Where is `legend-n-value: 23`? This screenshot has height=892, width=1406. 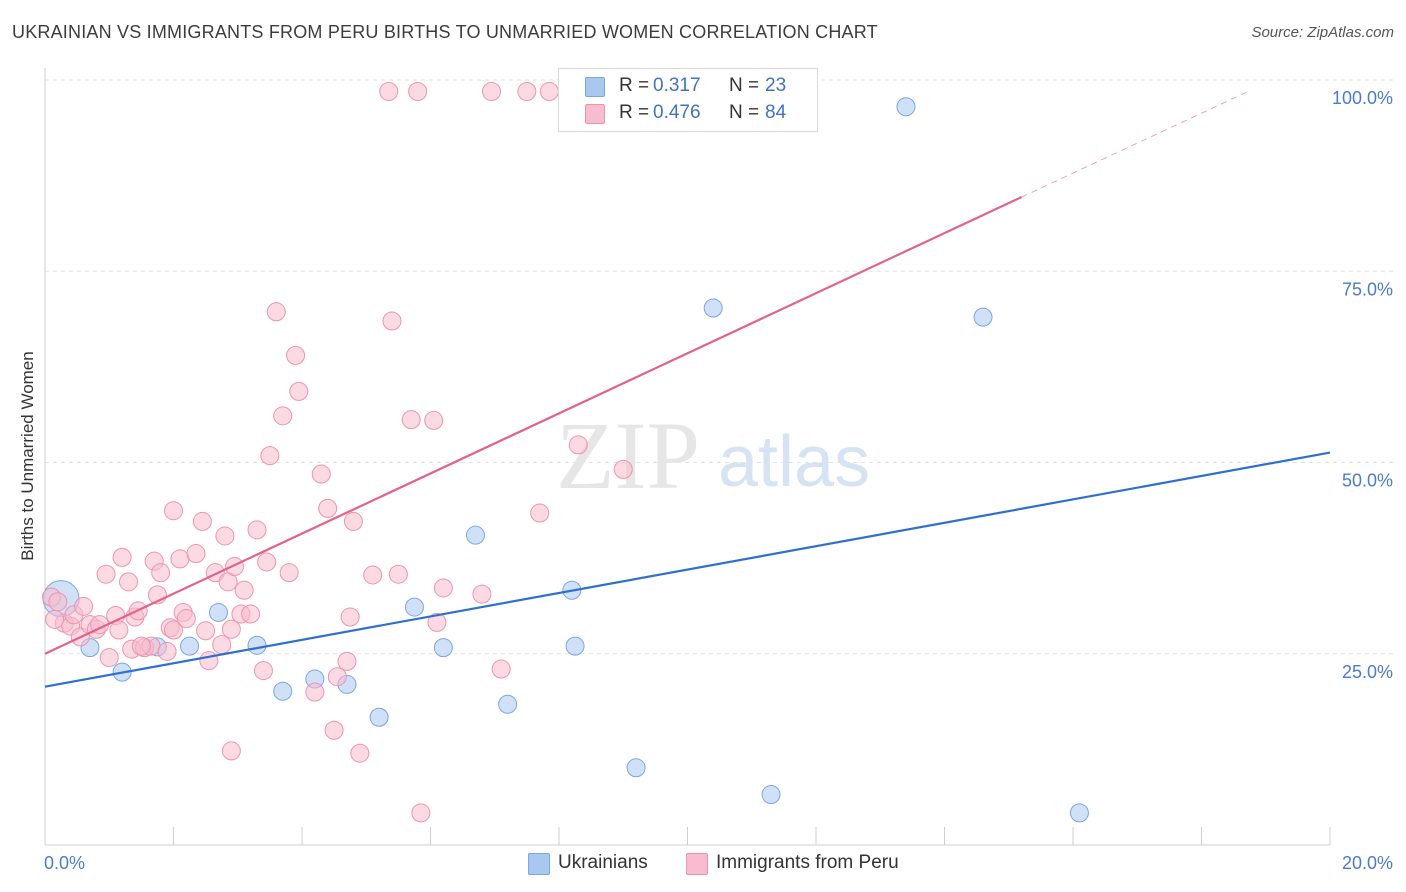 legend-n-value: 23 is located at coordinates (776, 85).